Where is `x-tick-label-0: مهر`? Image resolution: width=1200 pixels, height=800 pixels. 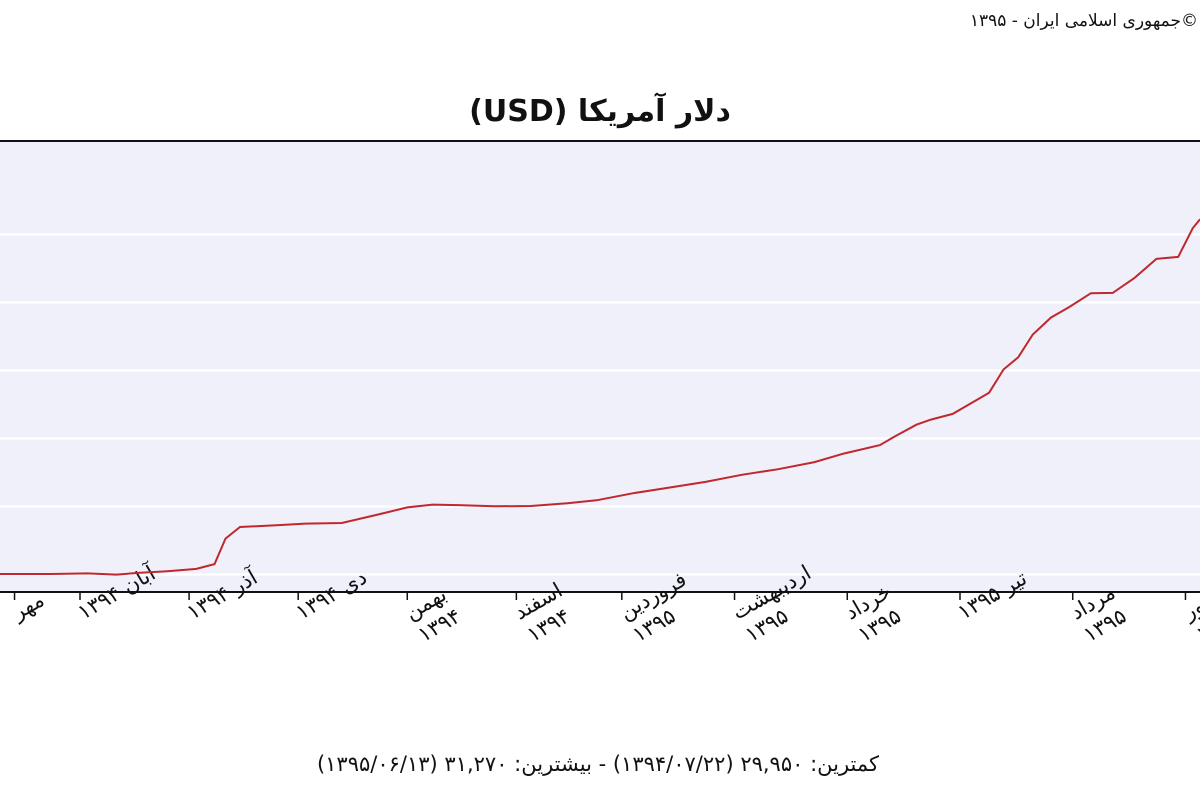 x-tick-label-0: مهر is located at coordinates (27, 606).